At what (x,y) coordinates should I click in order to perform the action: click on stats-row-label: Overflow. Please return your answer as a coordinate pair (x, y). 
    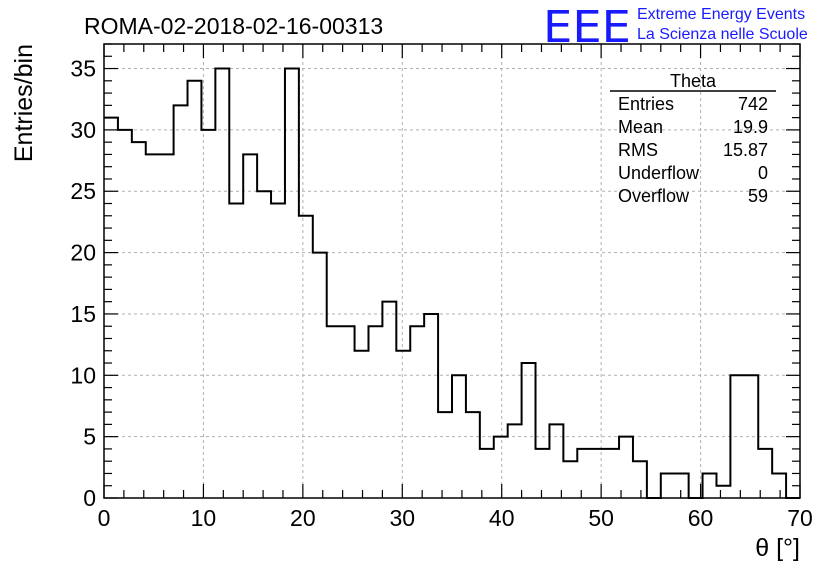
    Looking at the image, I should click on (654, 196).